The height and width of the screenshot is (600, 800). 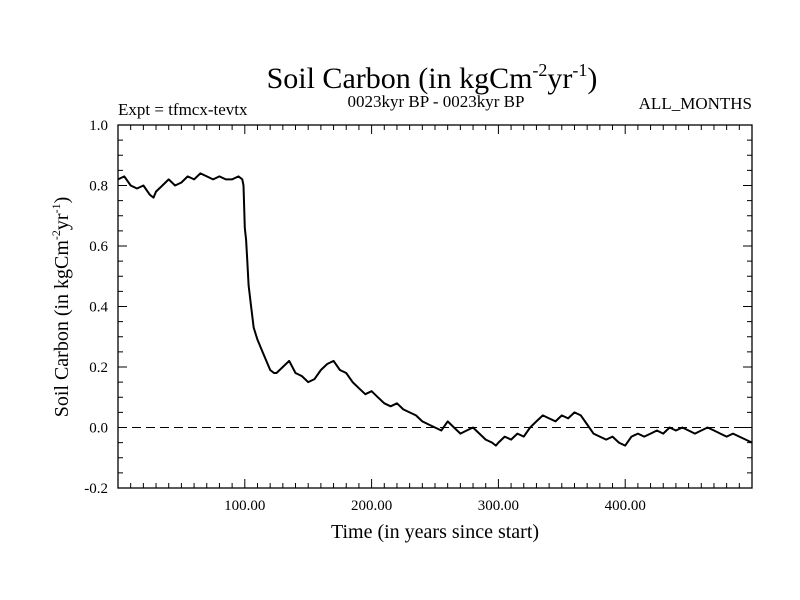 What do you see at coordinates (432, 77) in the screenshot?
I see `chart-title: Soil Carbon (in kgCm-2yr-1)` at bounding box center [432, 77].